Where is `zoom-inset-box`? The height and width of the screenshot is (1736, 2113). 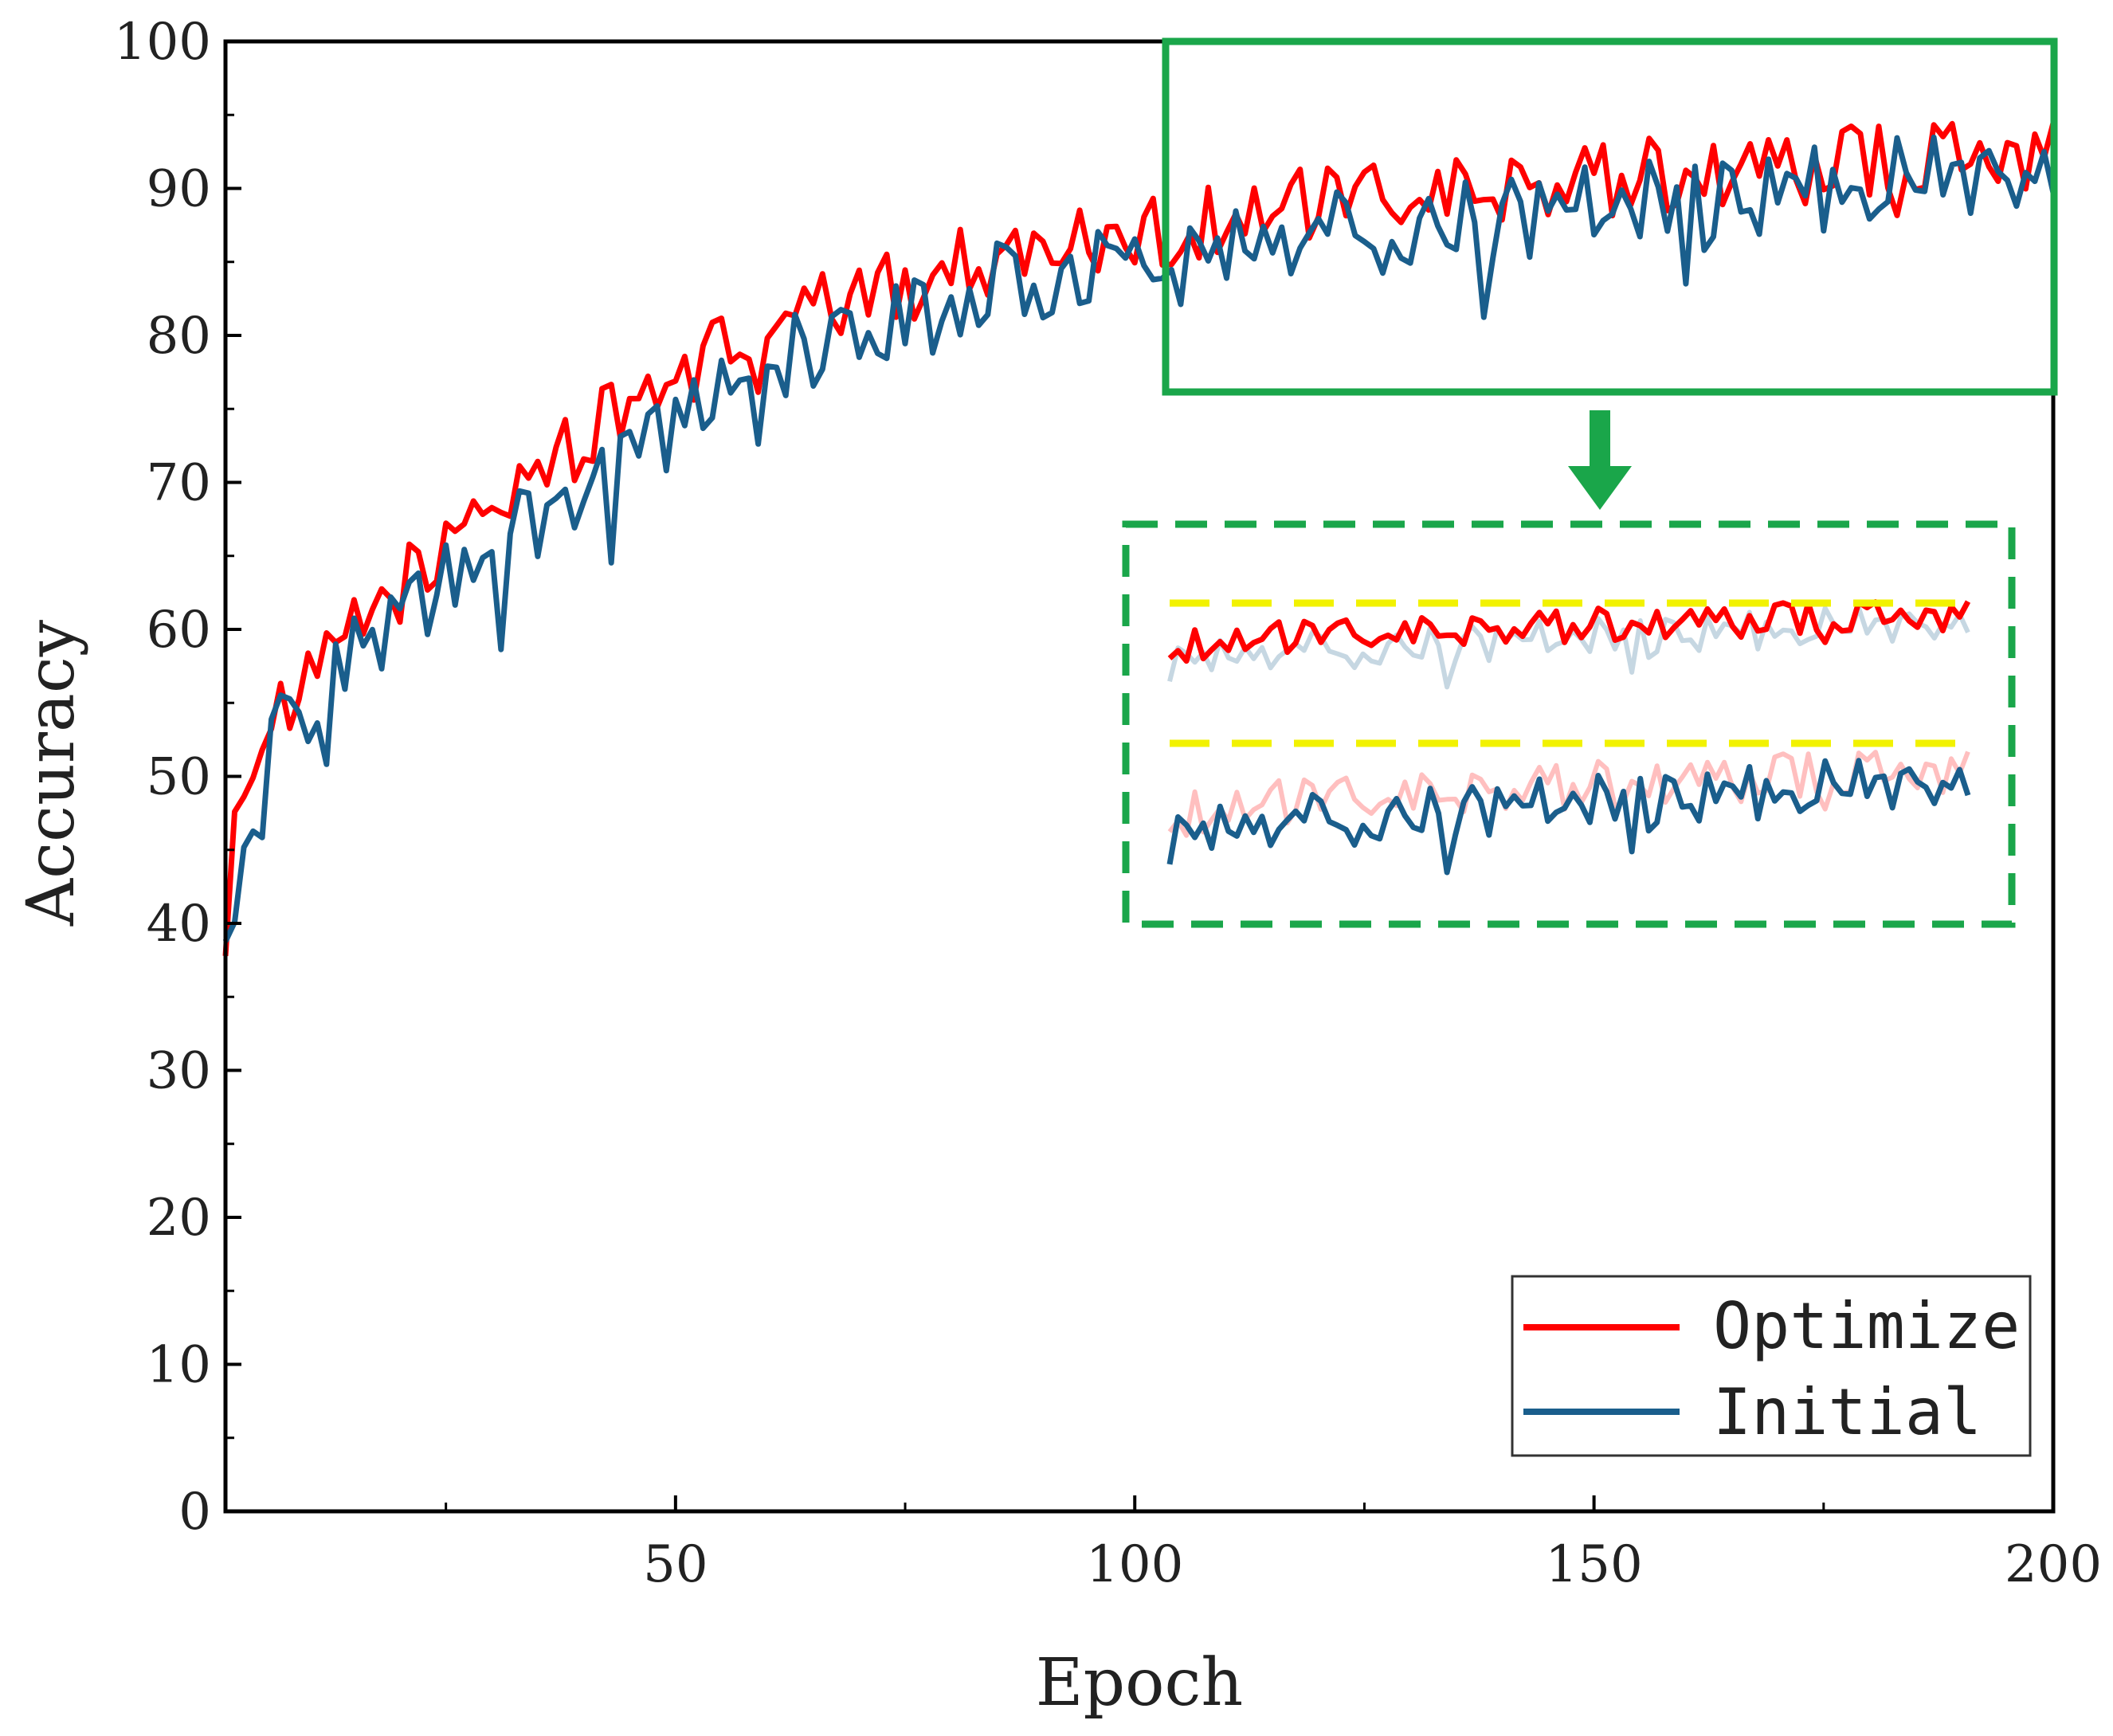 zoom-inset-box is located at coordinates (1569, 724).